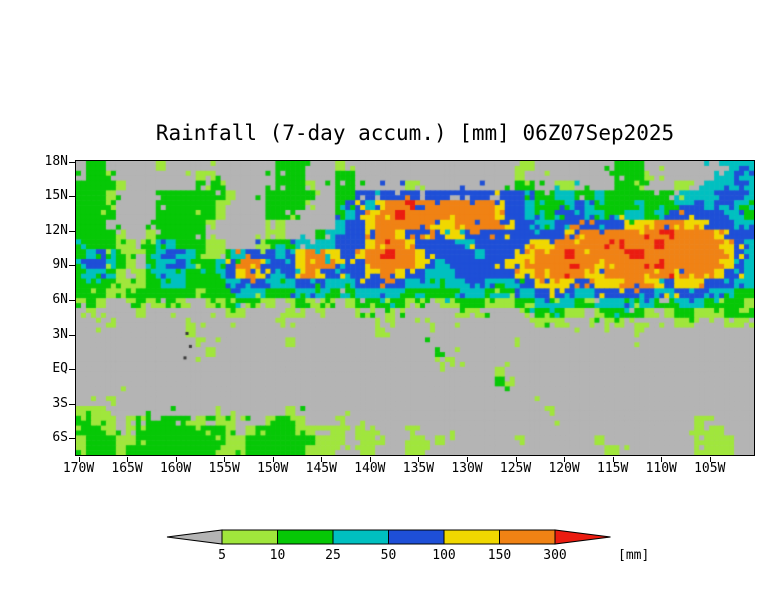 Image resolution: width=784 pixels, height=612 pixels. What do you see at coordinates (555, 555) in the screenshot?
I see `colorbar-tick-label: 300` at bounding box center [555, 555].